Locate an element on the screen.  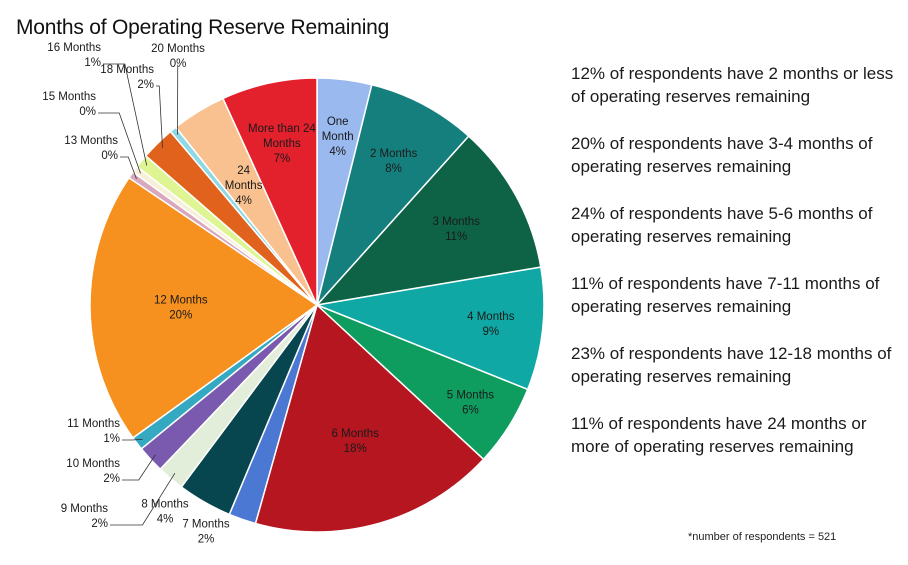
chart-title: Months of Operating Reserve Remaining is located at coordinates (203, 27).